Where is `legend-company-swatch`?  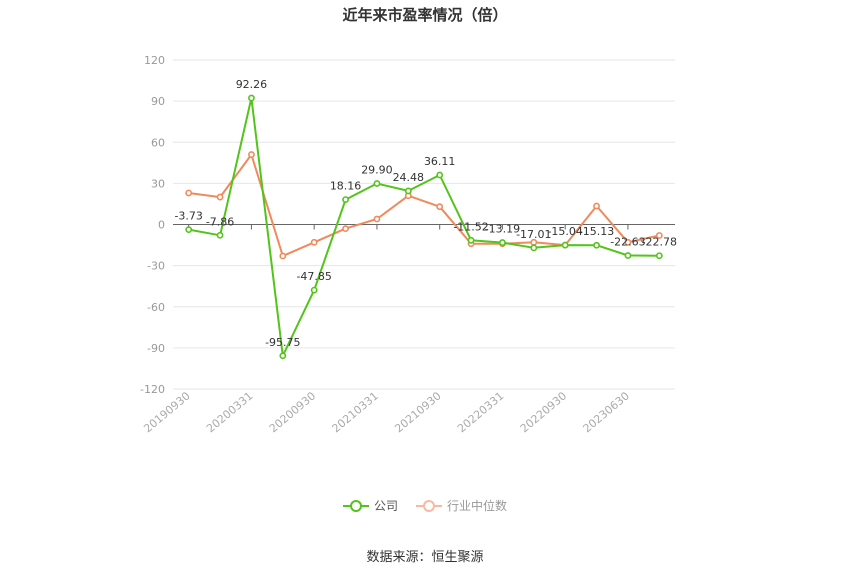
legend-company-swatch is located at coordinates (355, 505).